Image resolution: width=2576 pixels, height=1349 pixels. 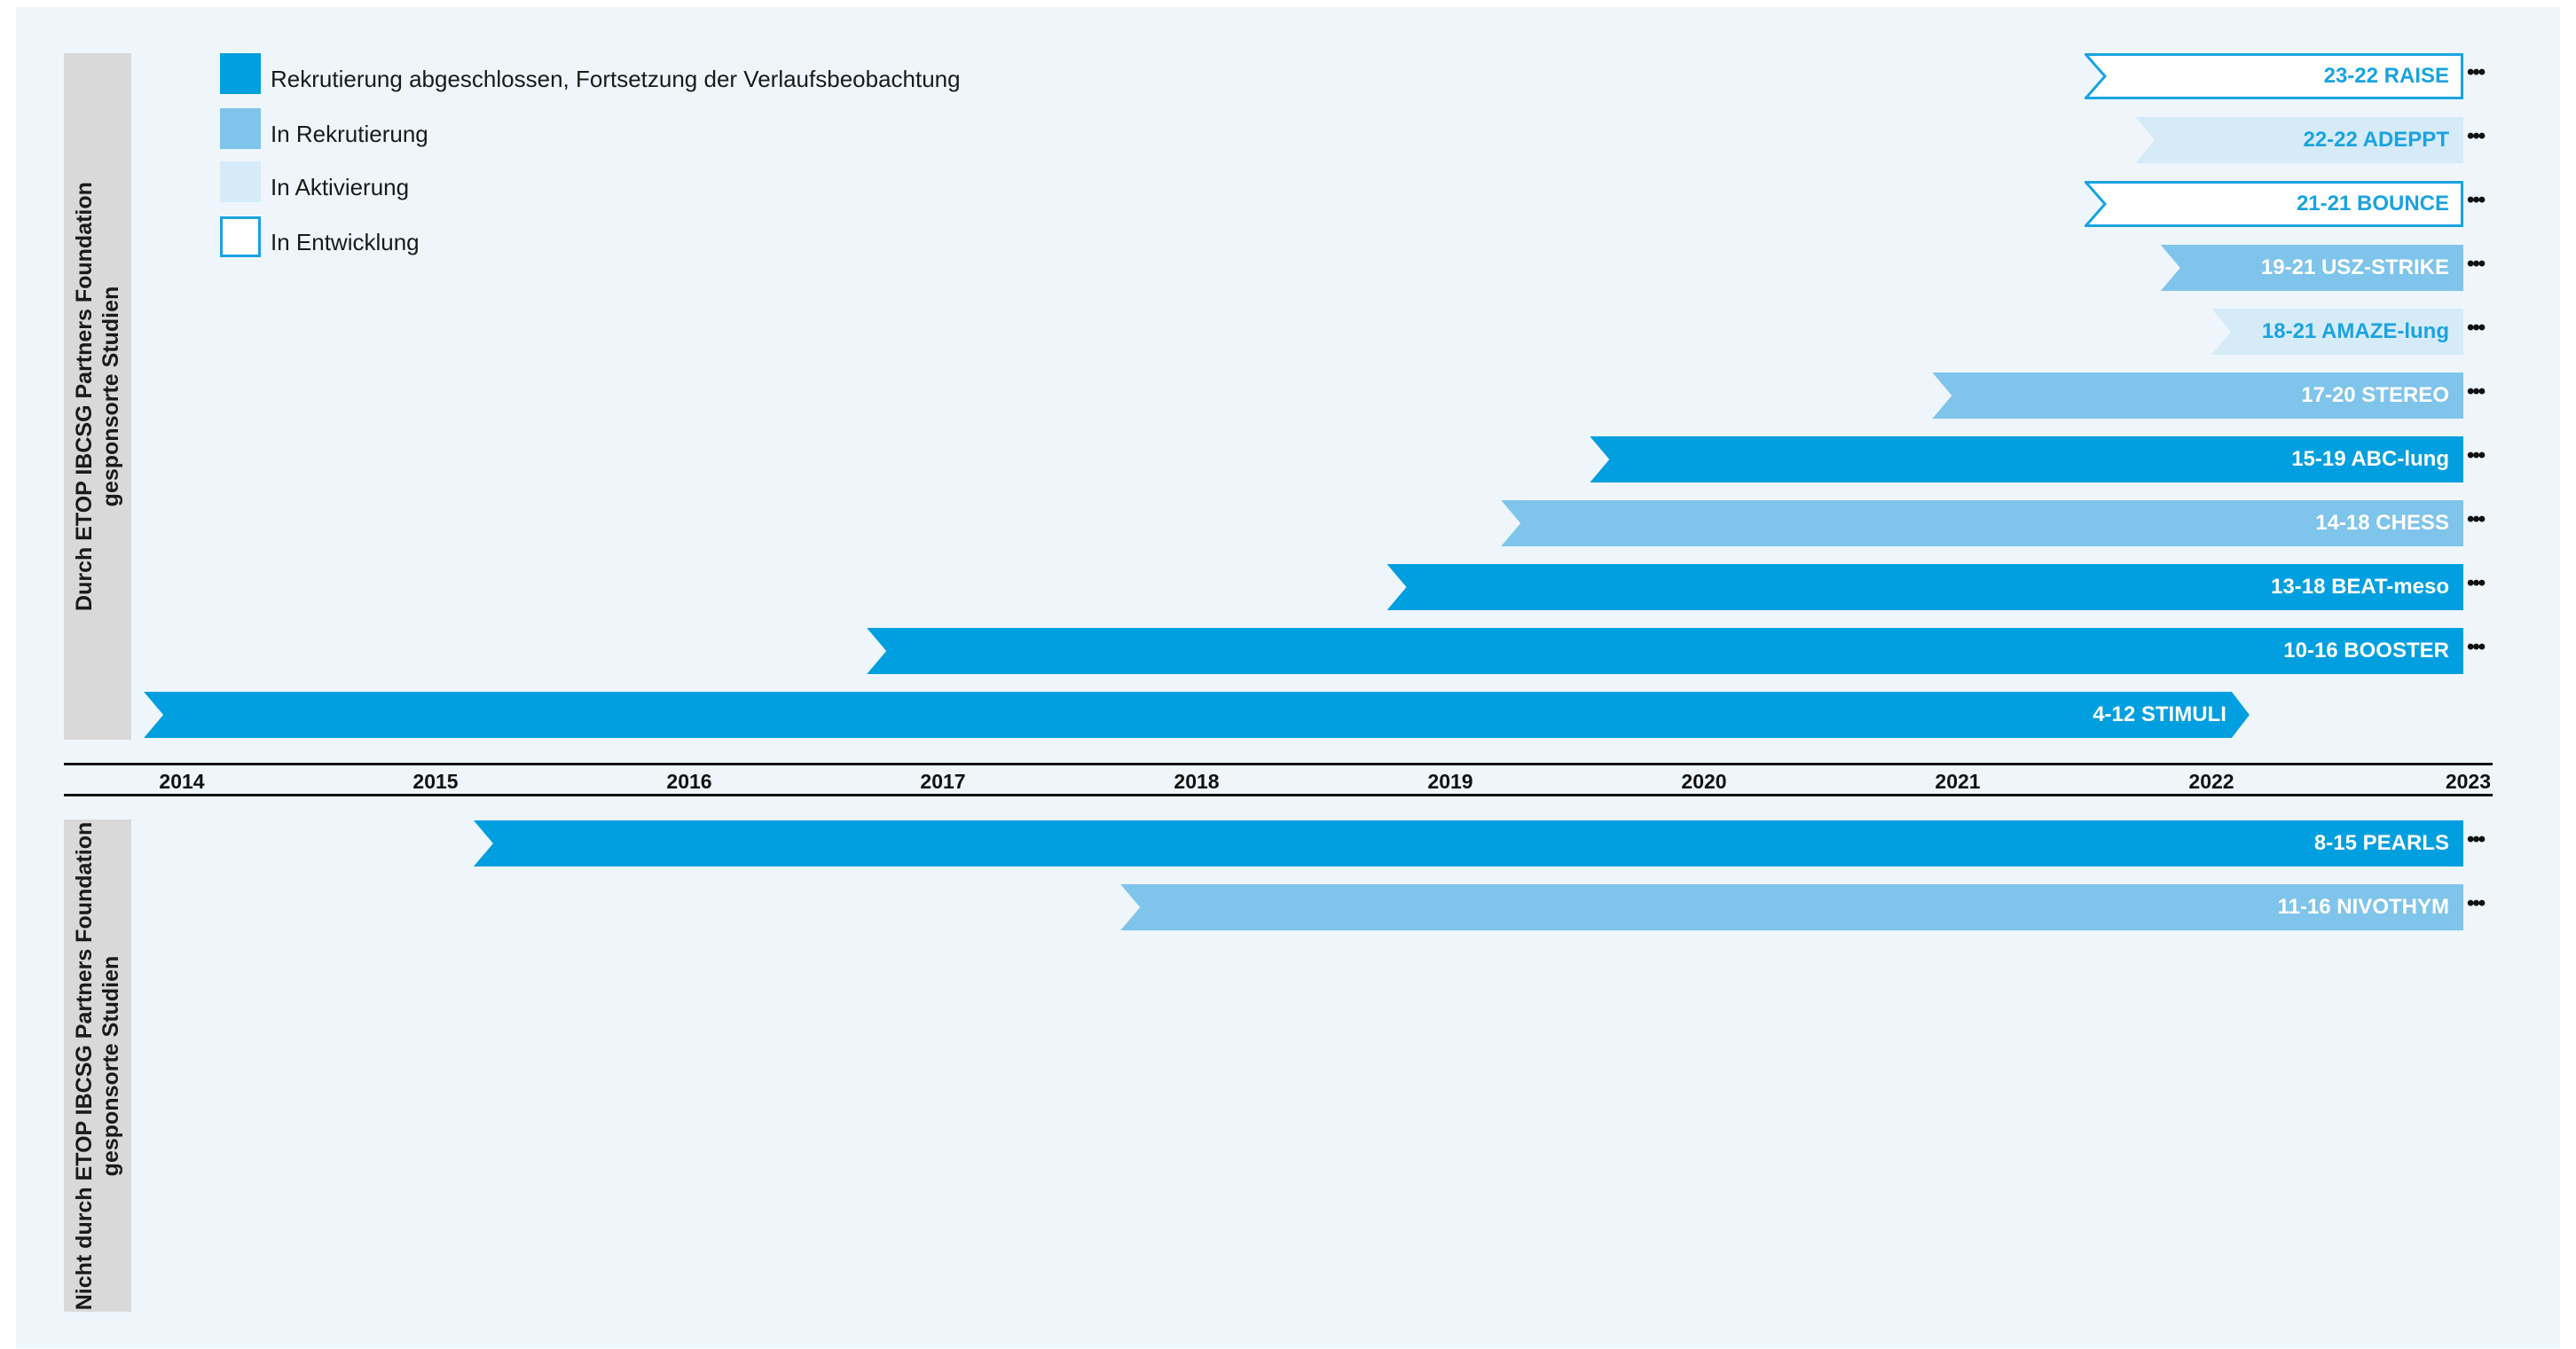 I want to click on legend-swatch-completed, so click(x=240, y=74).